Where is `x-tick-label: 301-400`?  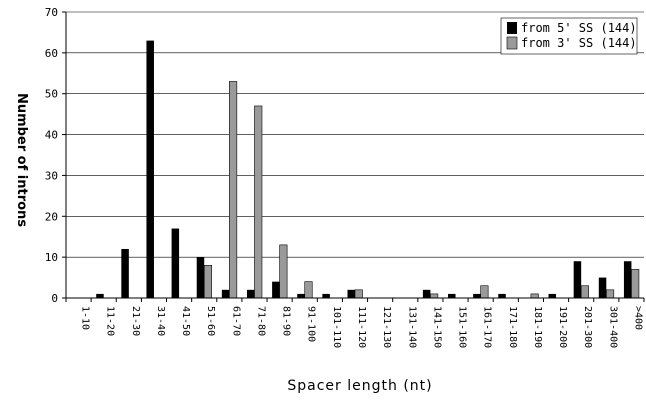
x-tick-label: 301-400 is located at coordinates (612, 327).